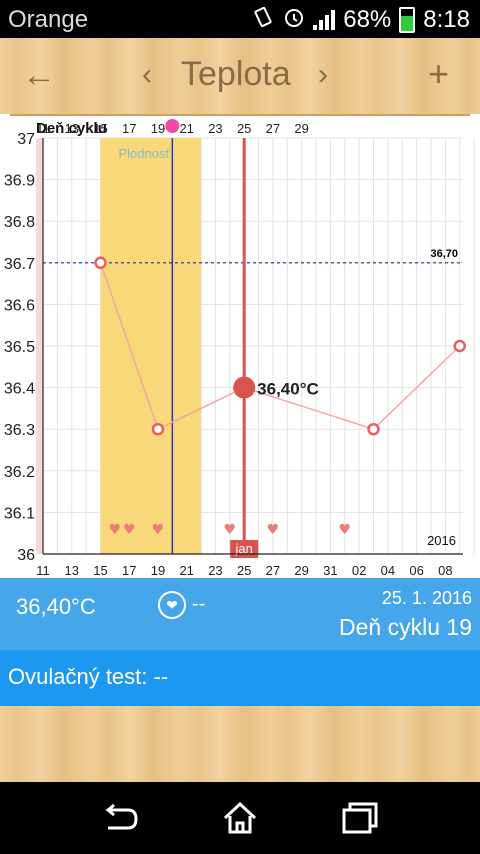 The image size is (480, 854). What do you see at coordinates (240, 678) in the screenshot?
I see `ovulation-test-panel: Ovulačný test: --` at bounding box center [240, 678].